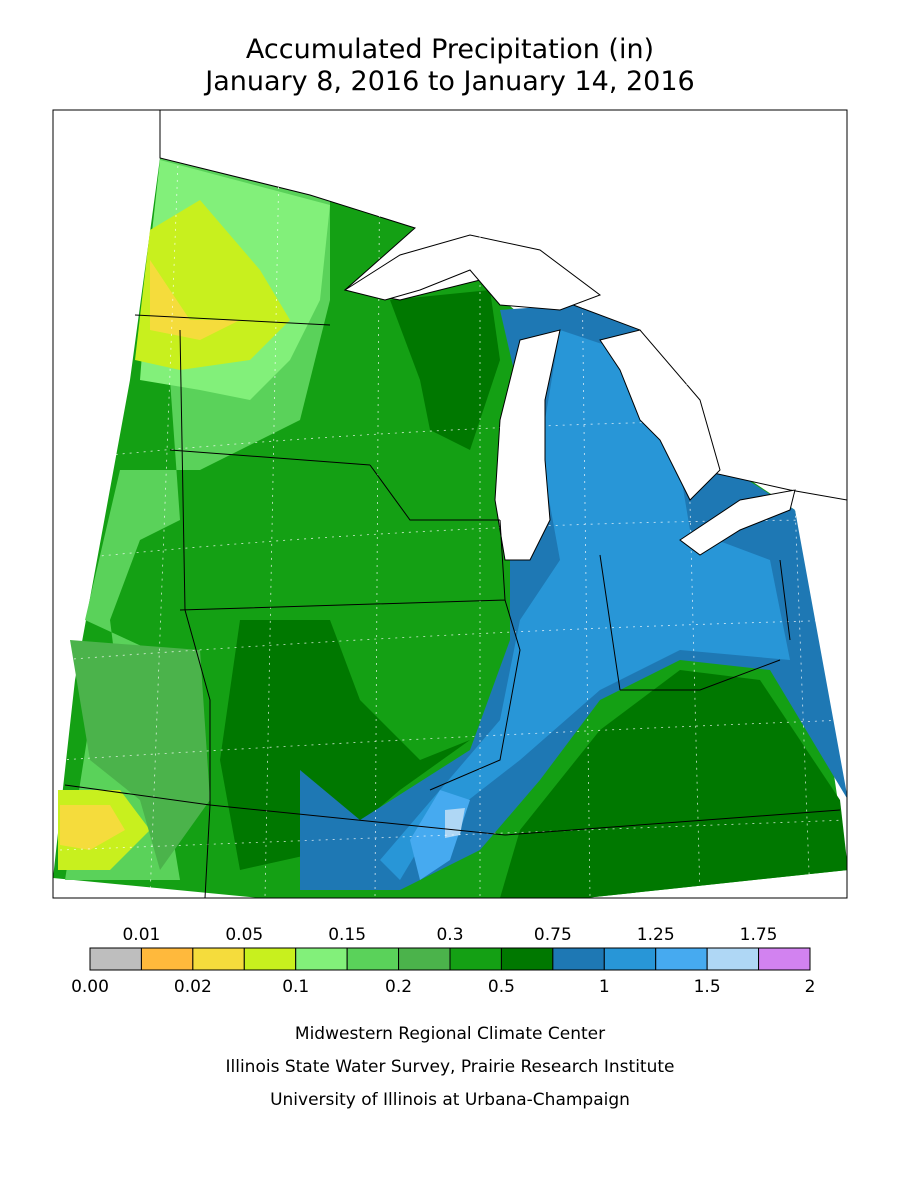 Image resolution: width=900 pixels, height=1204 pixels. I want to click on title: Accumulated Precipitation (in), so click(450, 49).